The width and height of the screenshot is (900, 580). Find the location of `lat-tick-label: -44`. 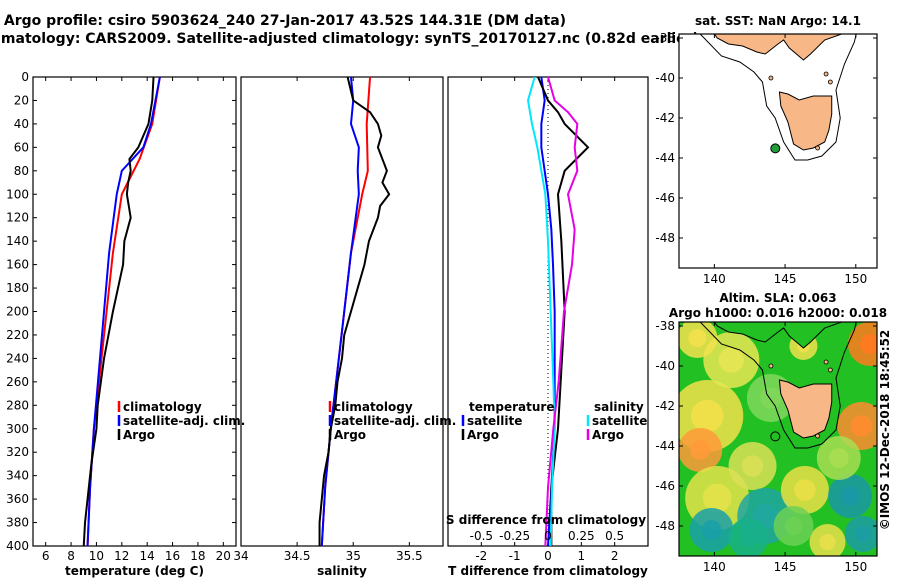

lat-tick-label: -44 is located at coordinates (665, 446).